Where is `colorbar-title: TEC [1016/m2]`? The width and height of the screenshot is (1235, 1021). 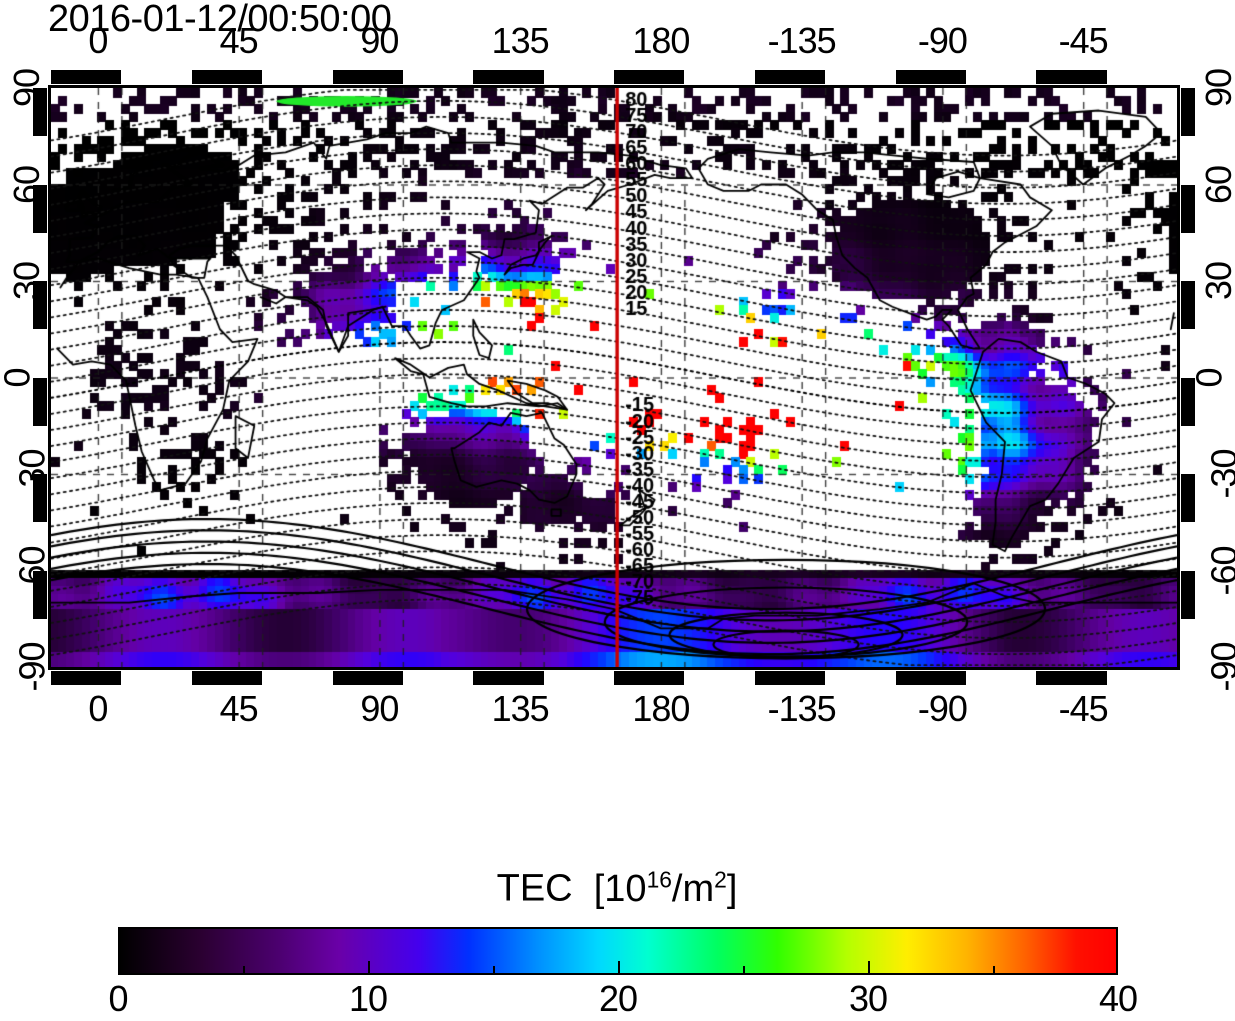
colorbar-title: TEC [1016/m2] is located at coordinates (617, 888).